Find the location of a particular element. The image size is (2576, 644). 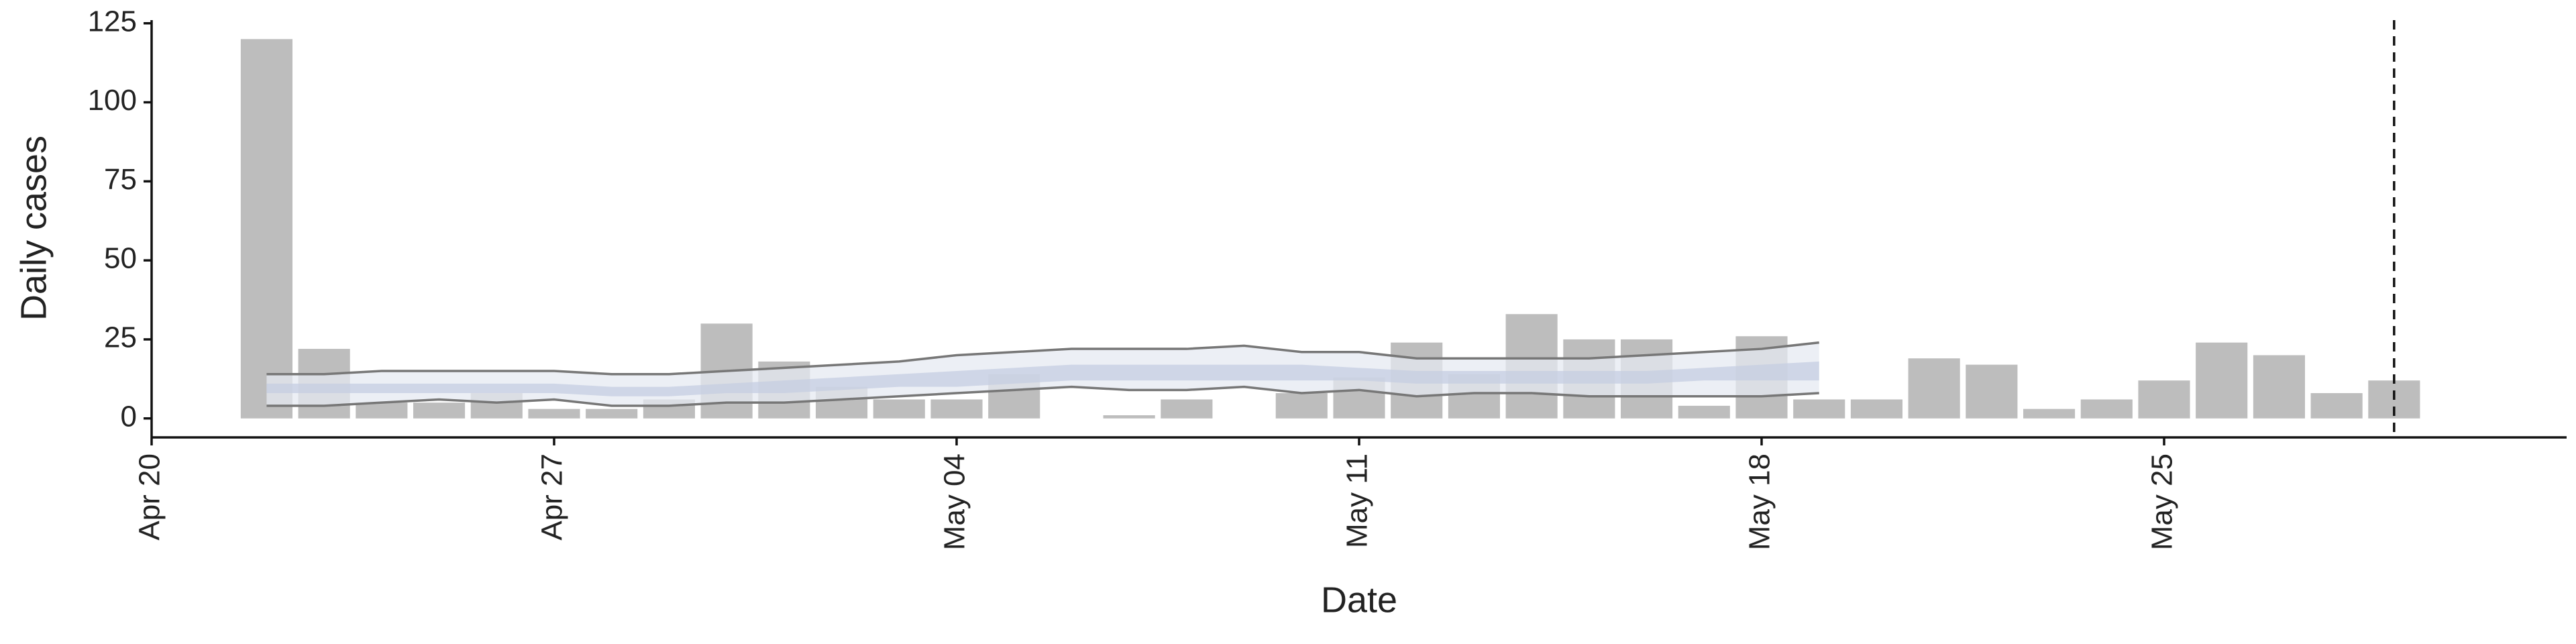

y-tick-label: 25 is located at coordinates (120, 337).